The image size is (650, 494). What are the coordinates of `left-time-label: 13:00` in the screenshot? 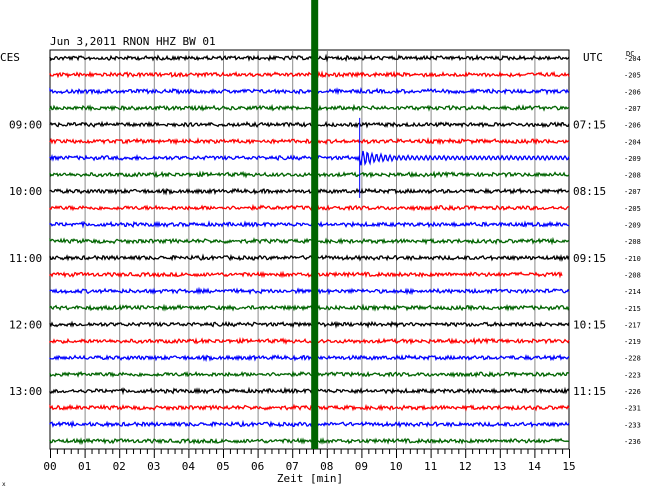 It's located at (25, 391).